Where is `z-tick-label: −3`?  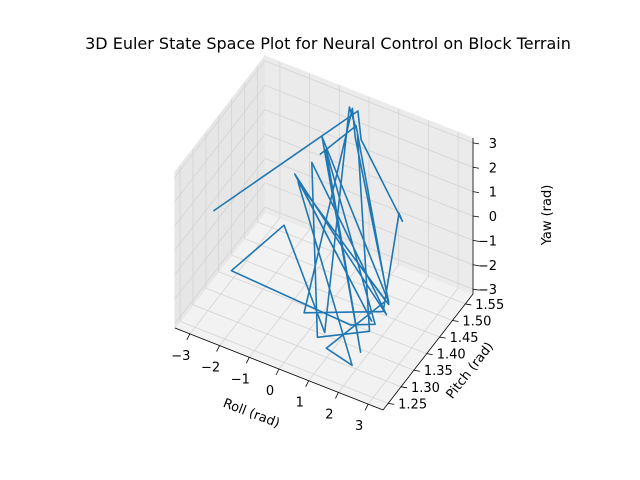 z-tick-label: −3 is located at coordinates (487, 290).